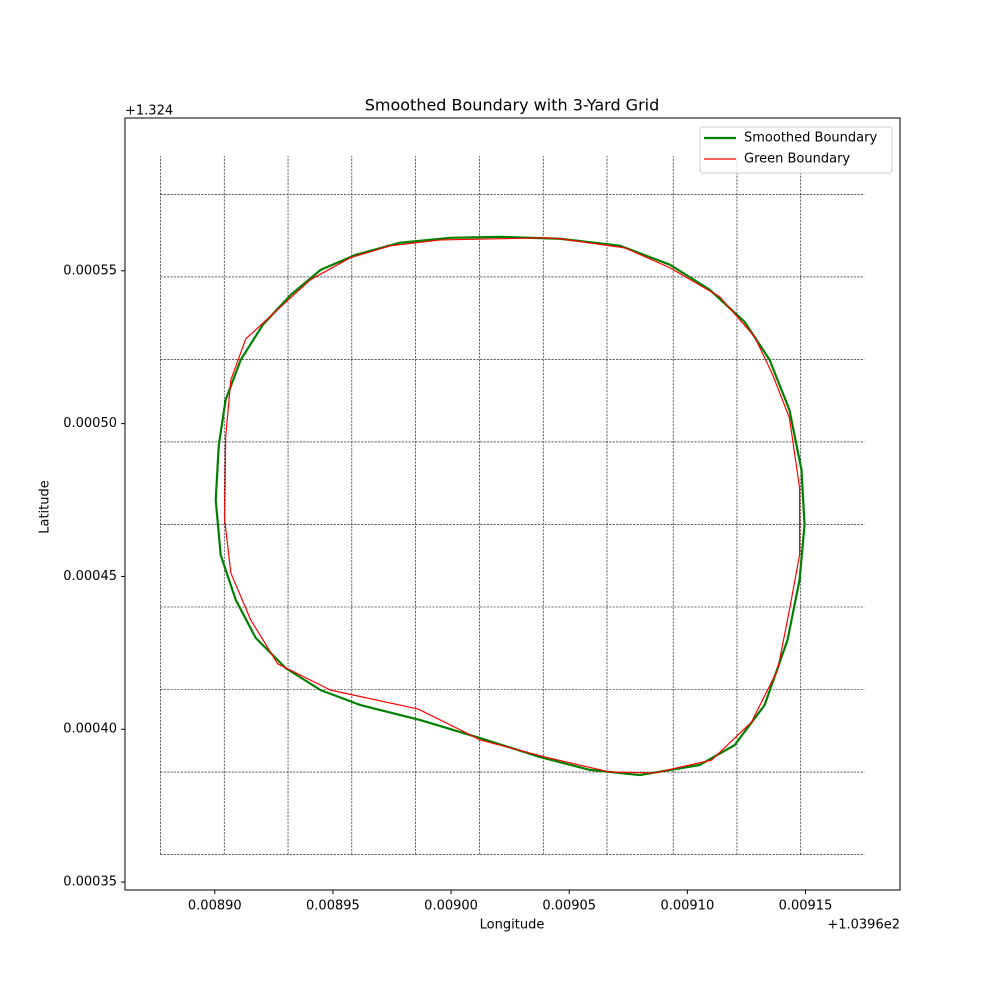 The image size is (1000, 1000). Describe the element at coordinates (90, 423) in the screenshot. I see `y-tick-label: 0.00050` at that location.